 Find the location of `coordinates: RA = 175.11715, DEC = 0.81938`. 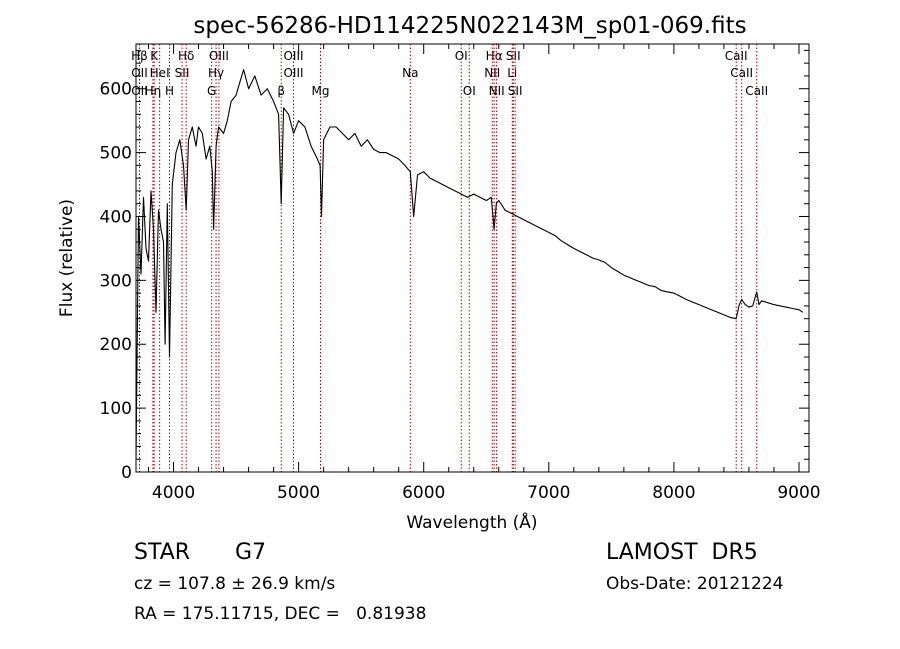

coordinates: RA = 175.11715, DEC = 0.81938 is located at coordinates (280, 614).